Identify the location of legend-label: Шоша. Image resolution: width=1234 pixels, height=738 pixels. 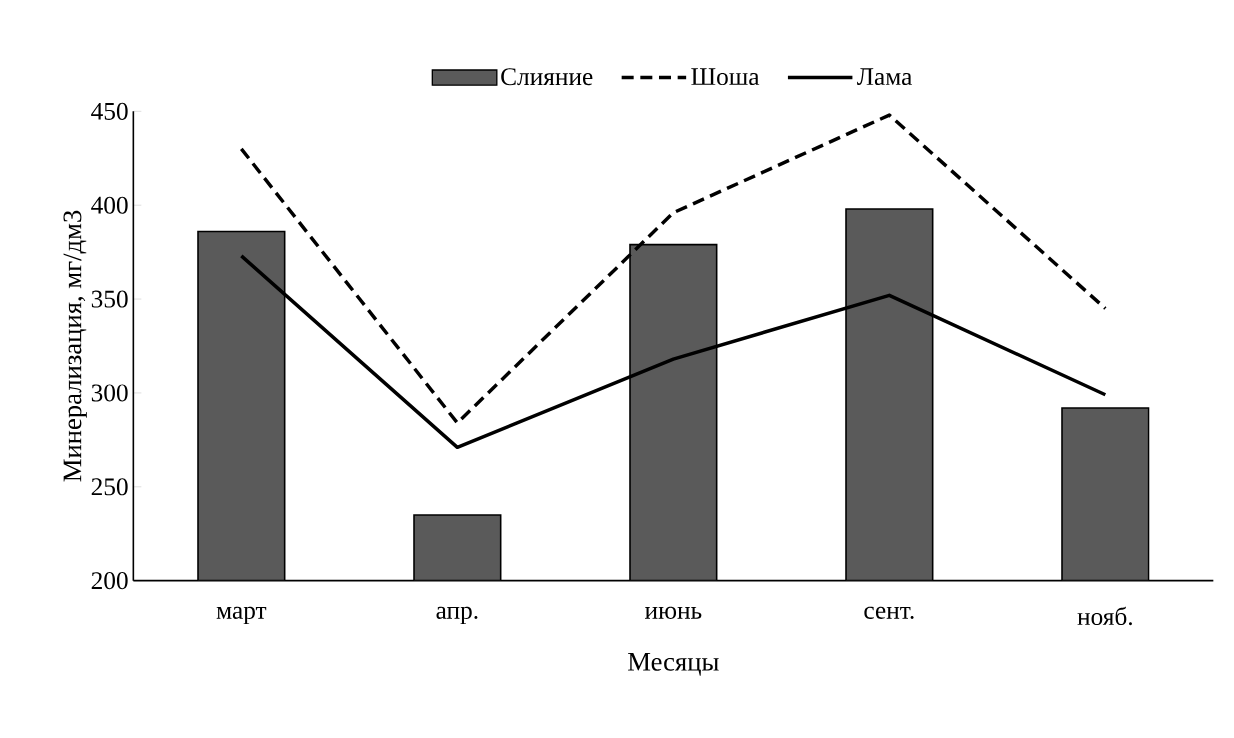
(725, 77).